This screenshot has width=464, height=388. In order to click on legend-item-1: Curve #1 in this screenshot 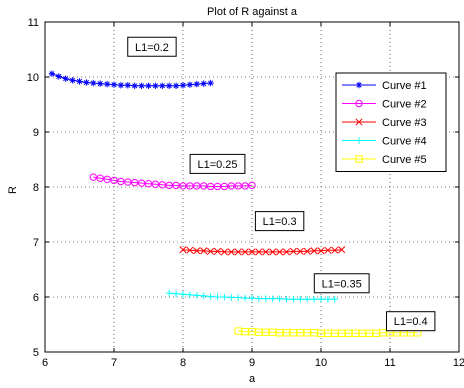, I will do `click(384, 86)`.